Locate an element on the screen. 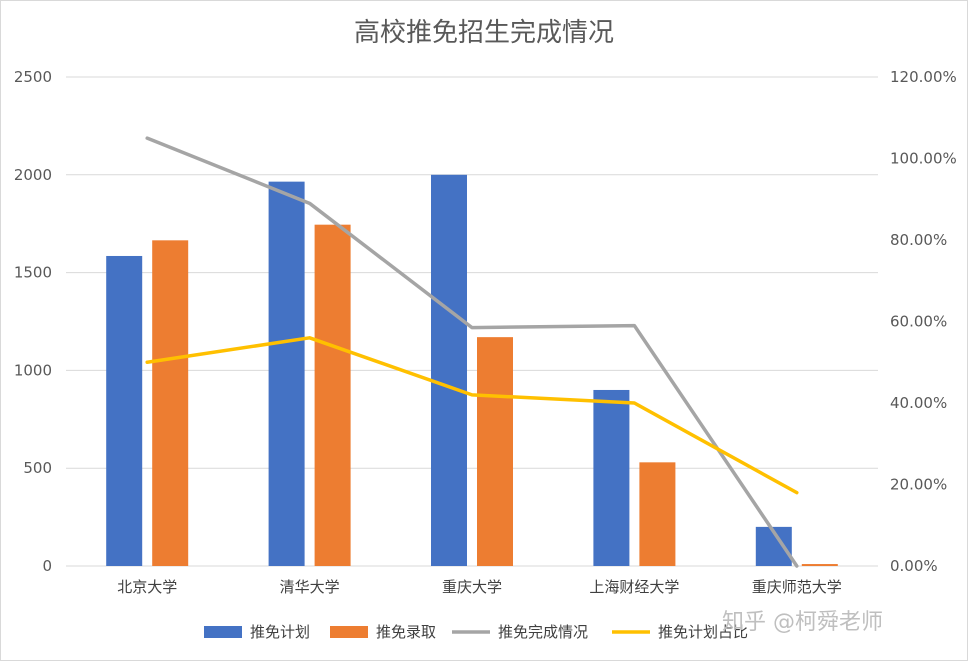 This screenshot has width=968, height=661. x-tick-label: 上海财经大学 is located at coordinates (634, 587).